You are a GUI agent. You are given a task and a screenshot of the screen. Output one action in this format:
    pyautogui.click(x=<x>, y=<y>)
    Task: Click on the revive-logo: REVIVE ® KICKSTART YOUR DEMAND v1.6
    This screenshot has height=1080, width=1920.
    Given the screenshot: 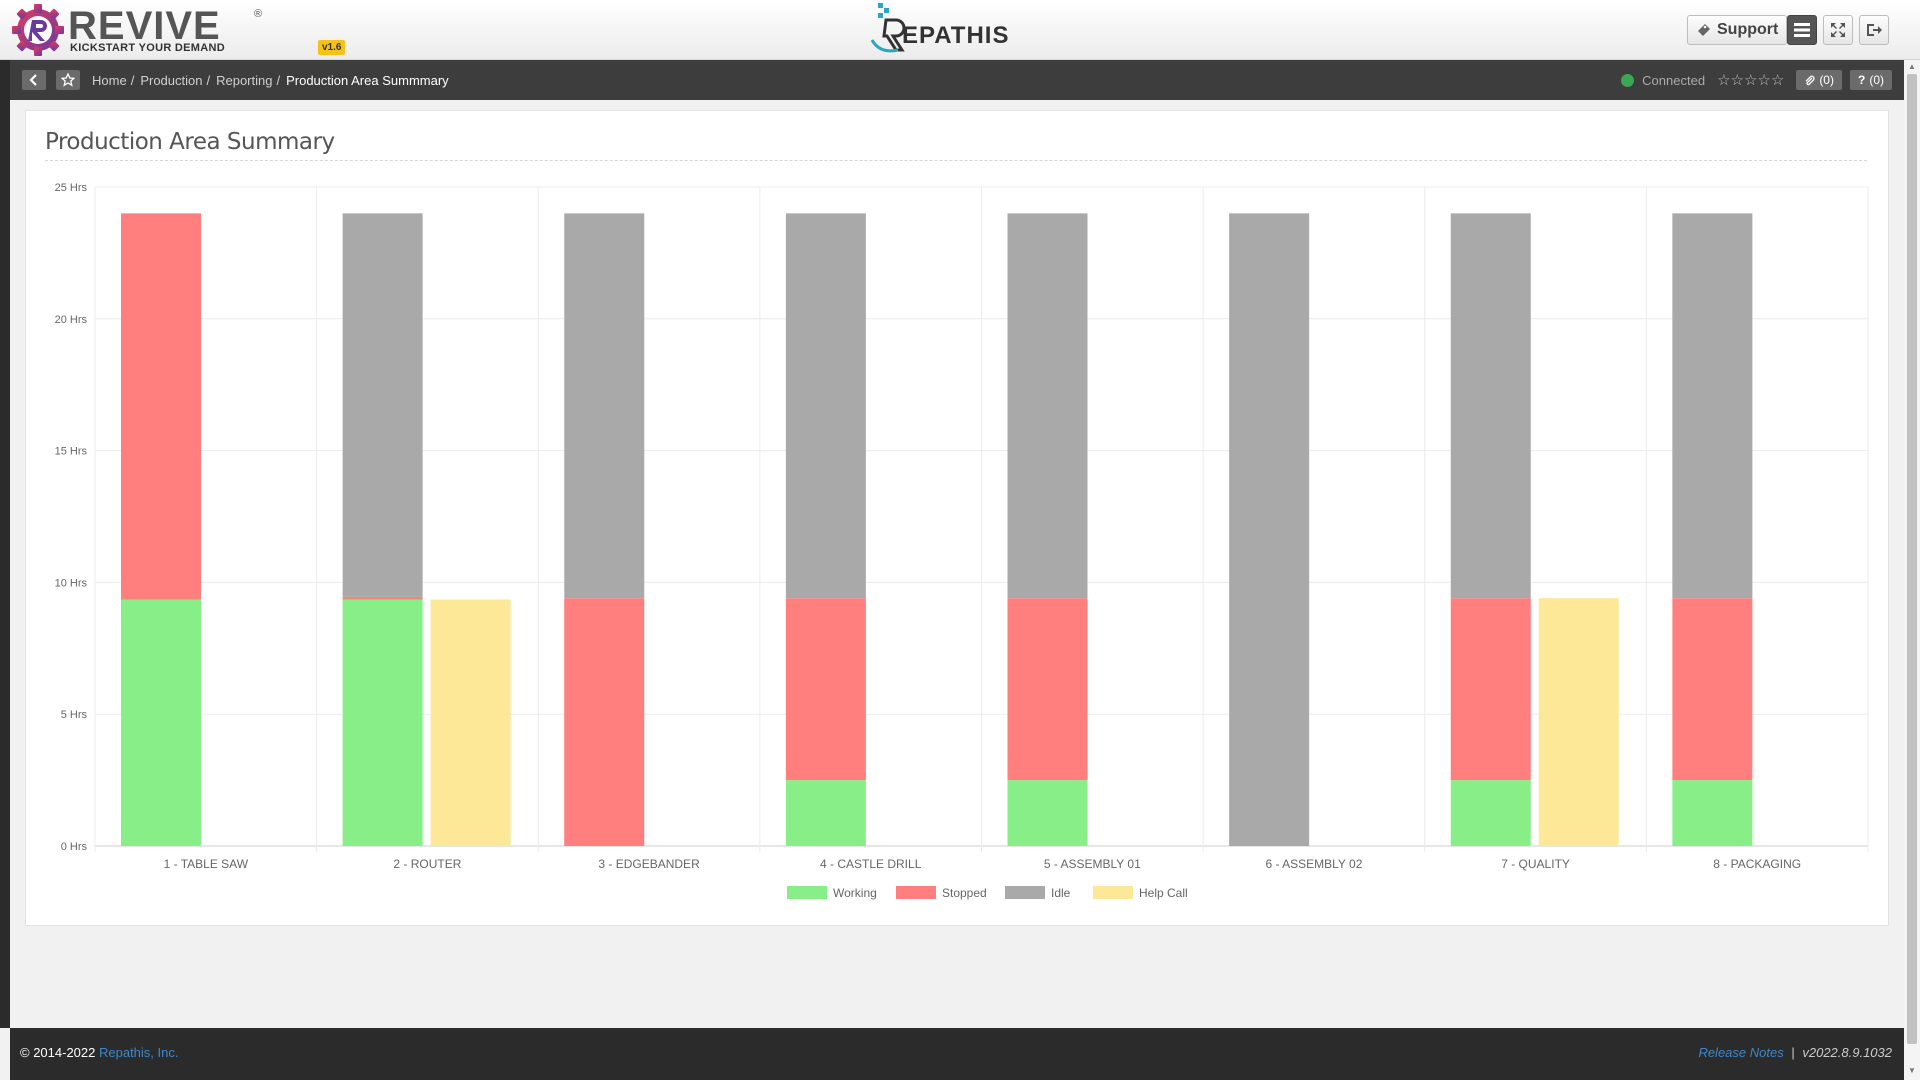 What is the action you would take?
    pyautogui.click(x=178, y=30)
    